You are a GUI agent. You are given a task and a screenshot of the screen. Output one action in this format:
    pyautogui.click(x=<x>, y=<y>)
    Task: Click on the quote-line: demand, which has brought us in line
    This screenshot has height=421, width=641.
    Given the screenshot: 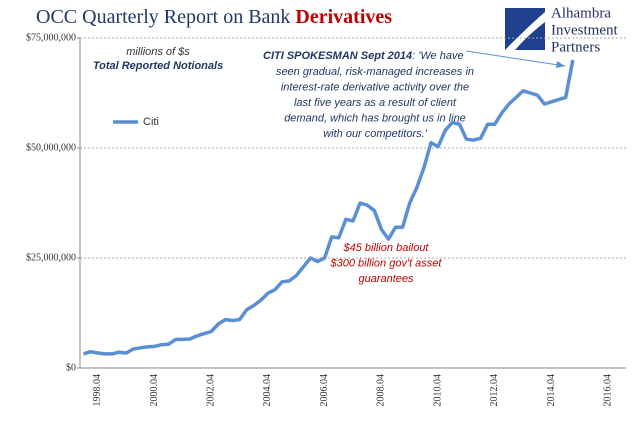 What is the action you would take?
    pyautogui.click(x=375, y=118)
    